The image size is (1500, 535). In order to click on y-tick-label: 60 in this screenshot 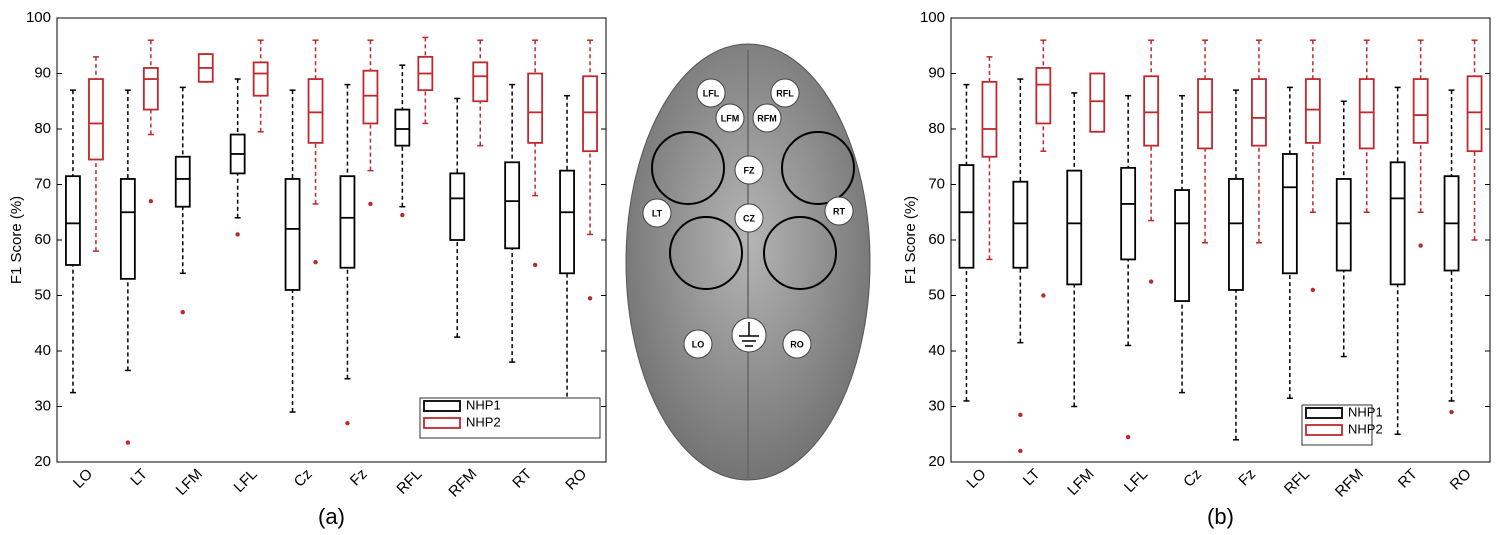, I will do `click(936, 239)`.